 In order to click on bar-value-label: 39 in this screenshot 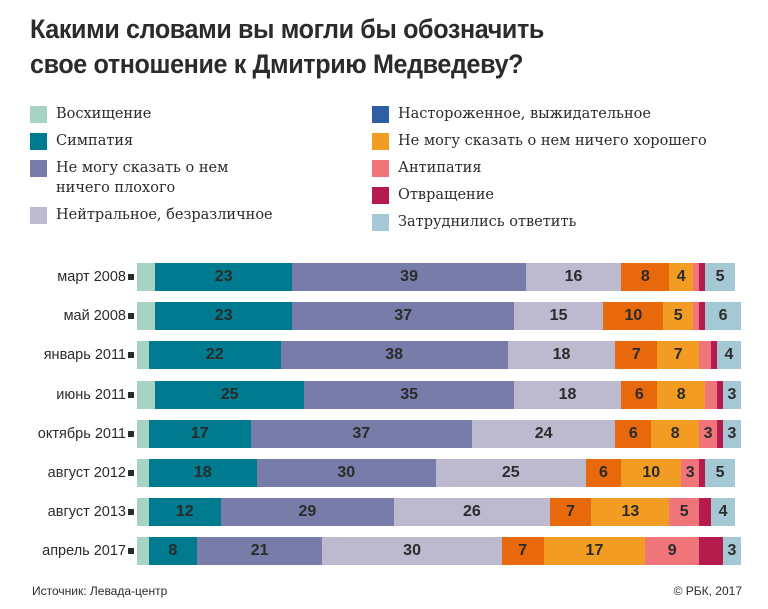, I will do `click(409, 276)`.